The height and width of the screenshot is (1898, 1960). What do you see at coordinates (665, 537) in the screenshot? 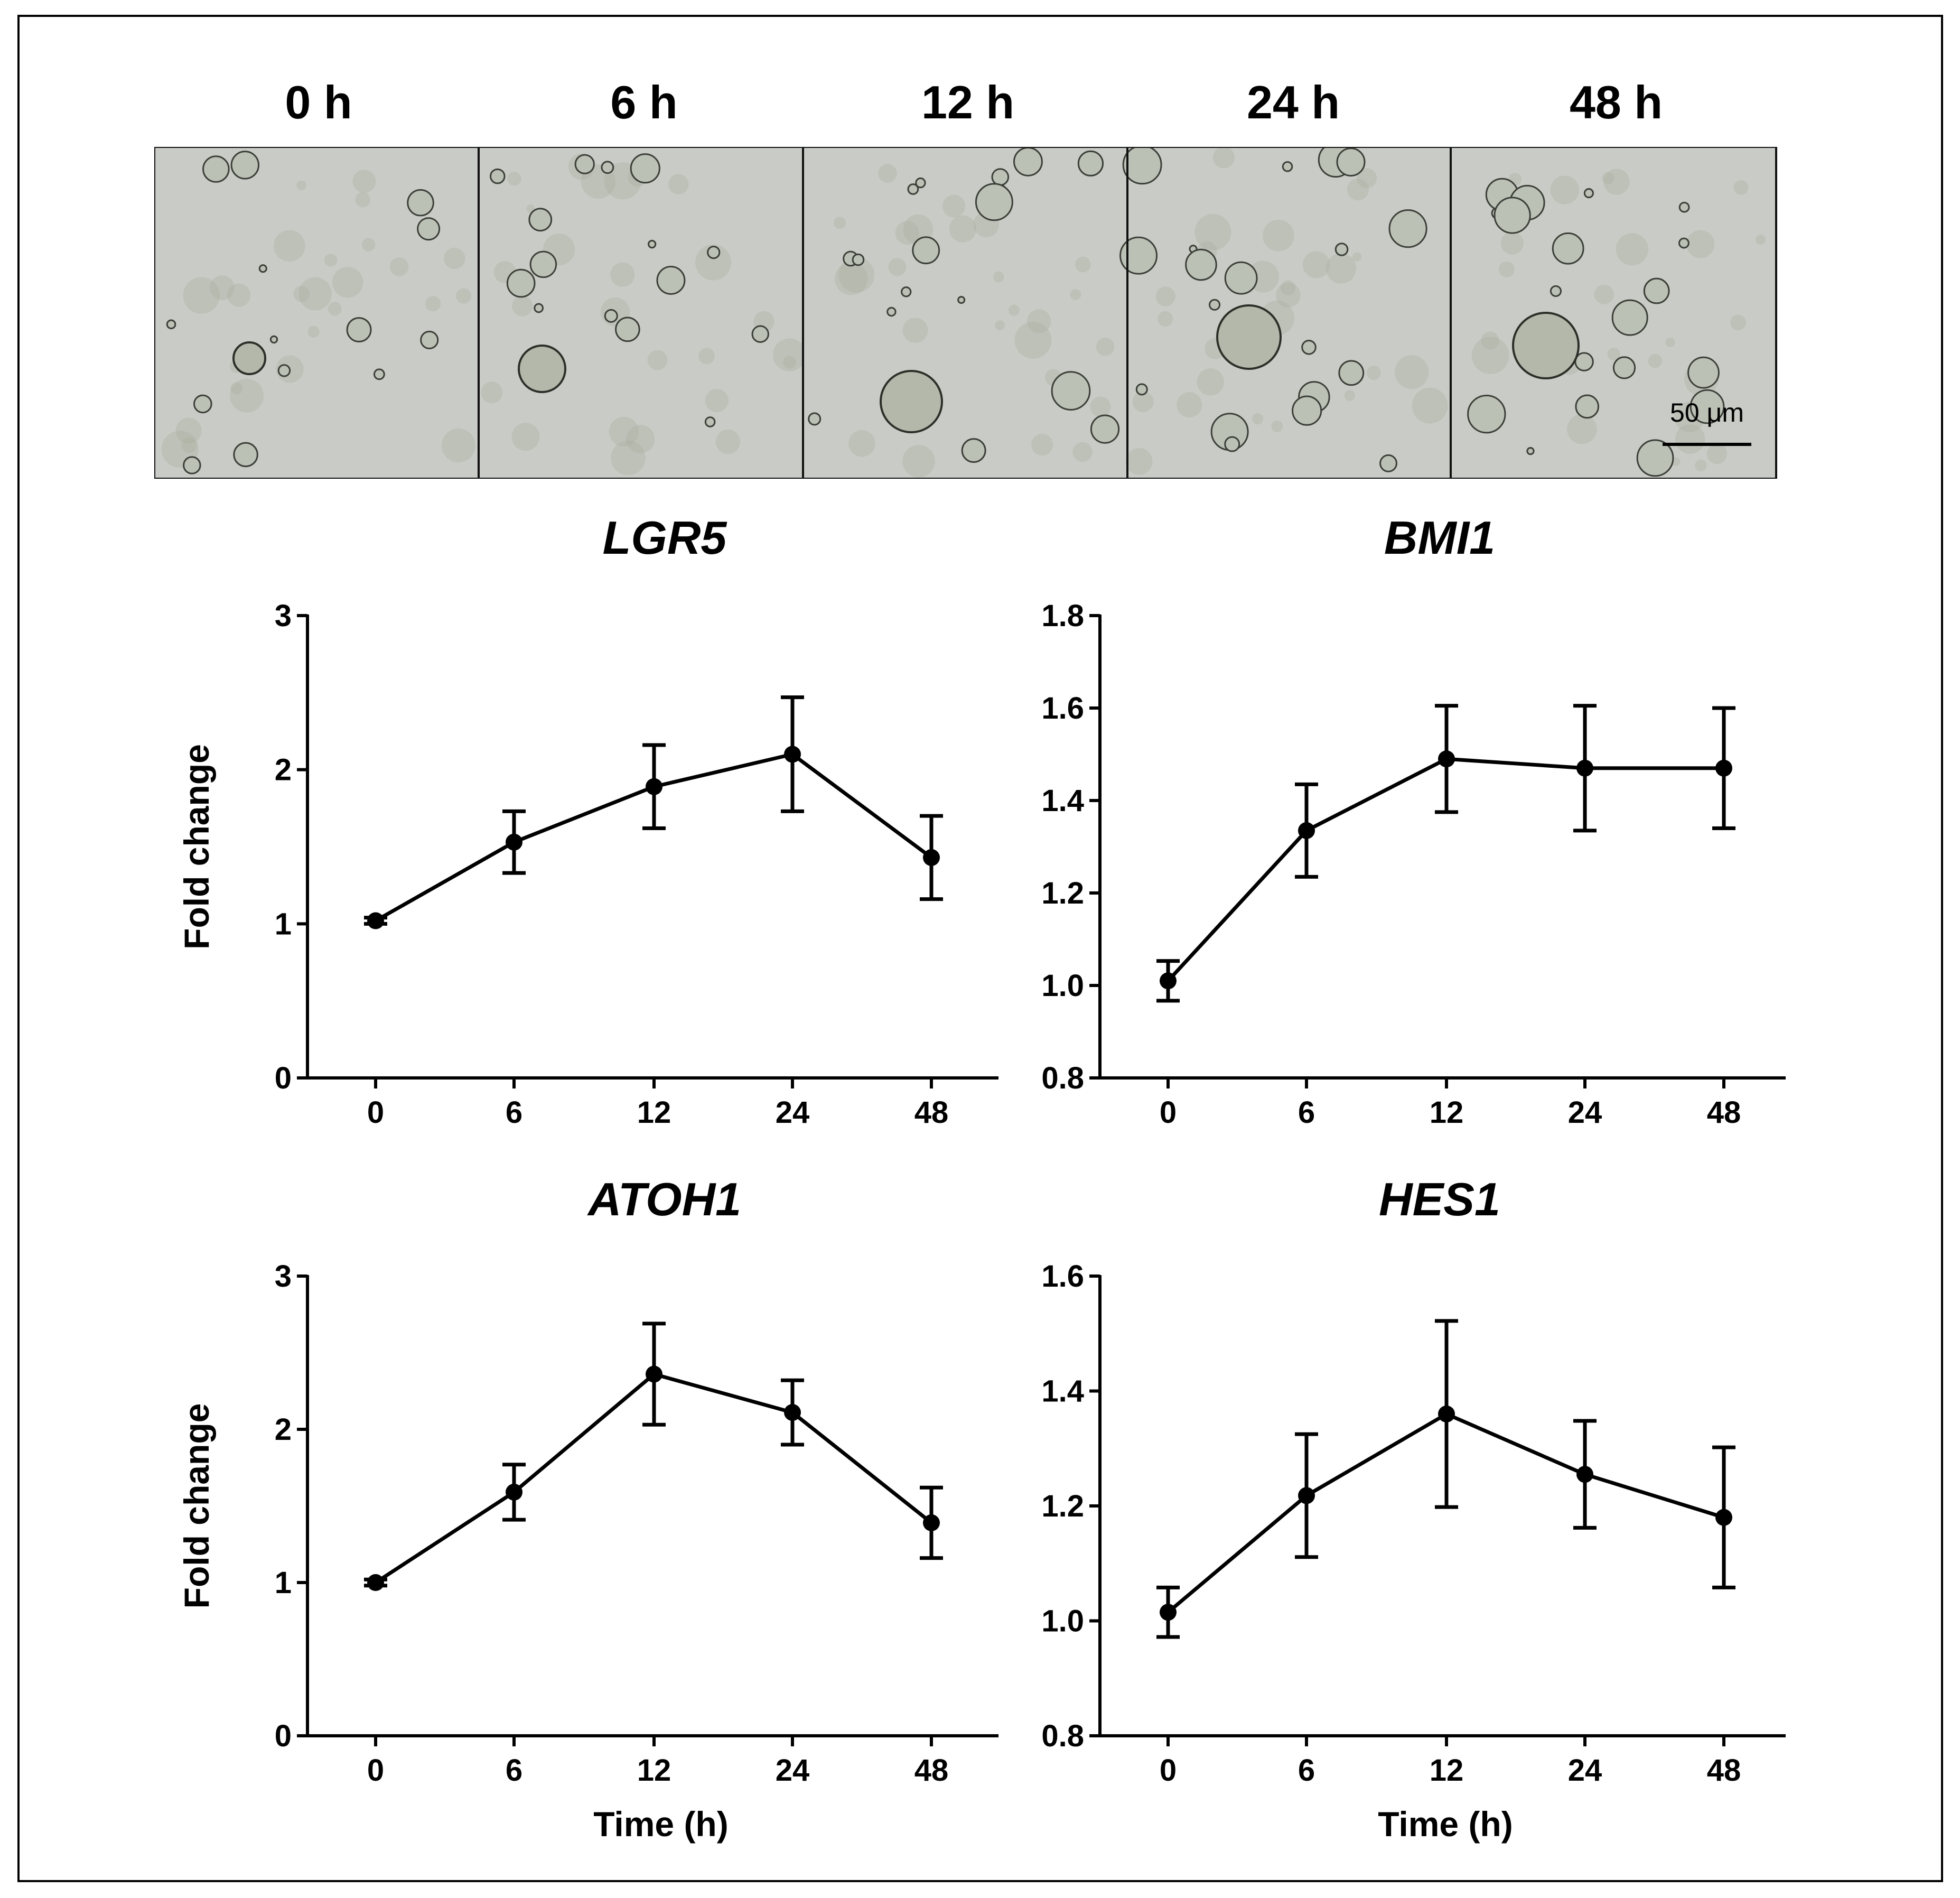
I see `chart-title: LGR5` at bounding box center [665, 537].